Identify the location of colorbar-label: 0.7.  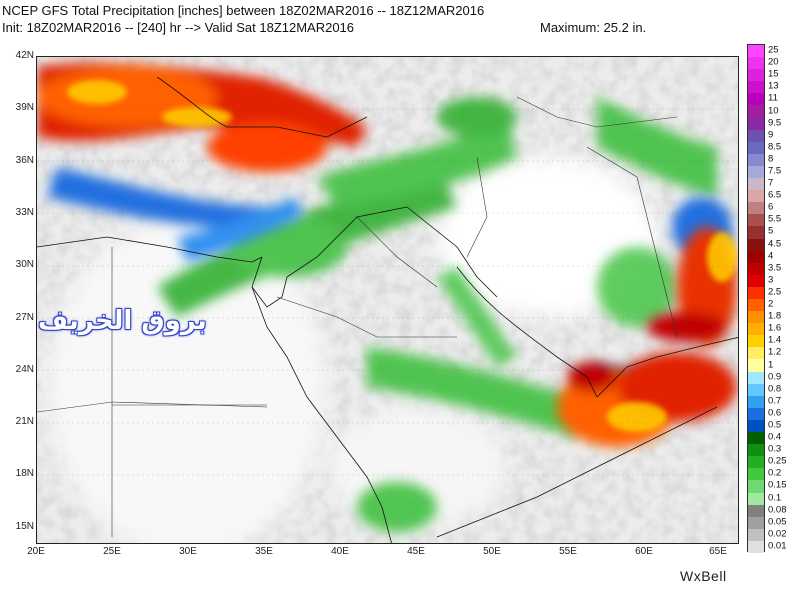
(775, 401).